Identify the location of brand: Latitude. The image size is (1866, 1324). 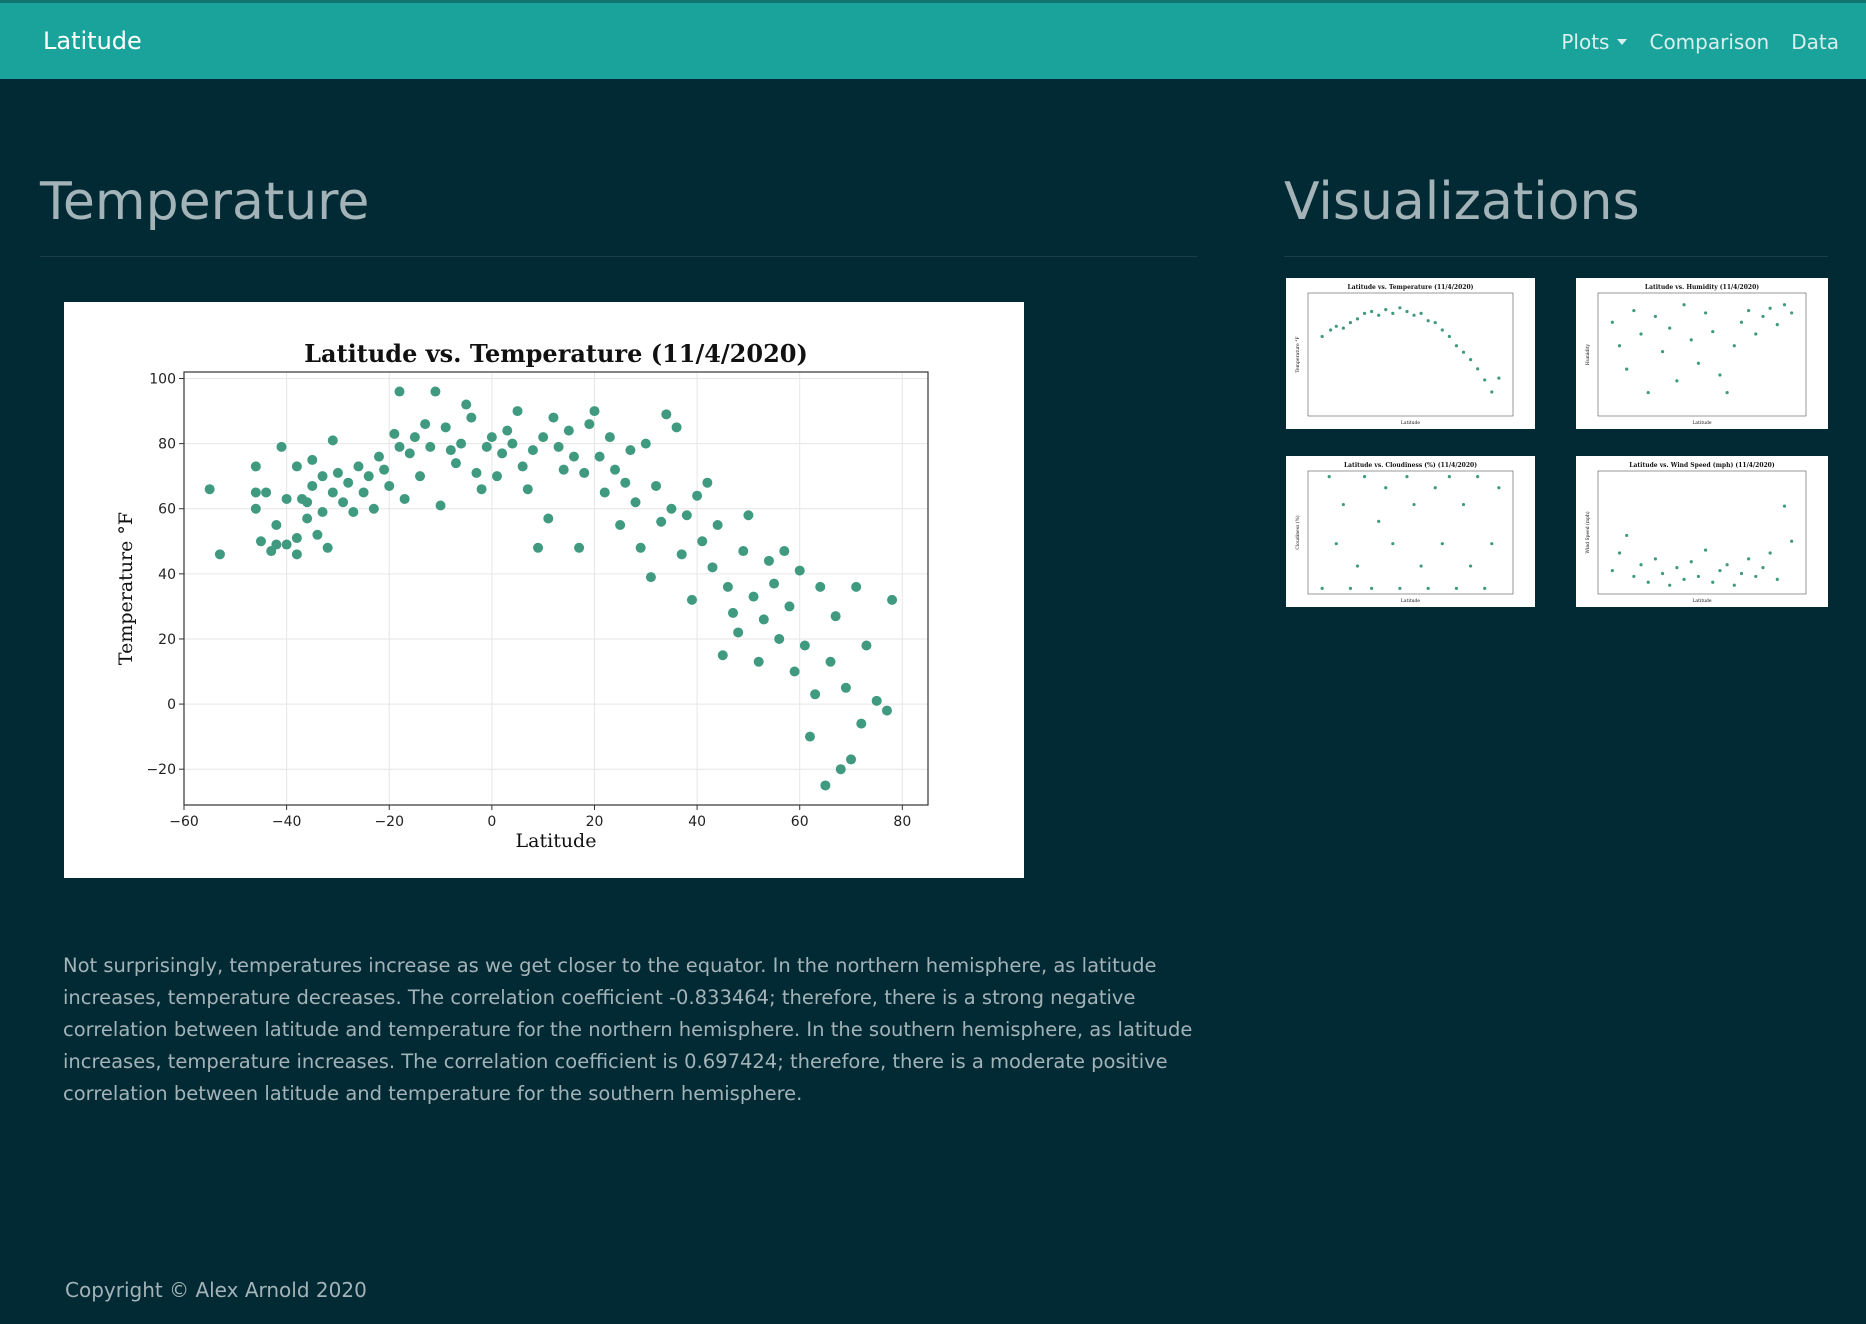
(92, 41).